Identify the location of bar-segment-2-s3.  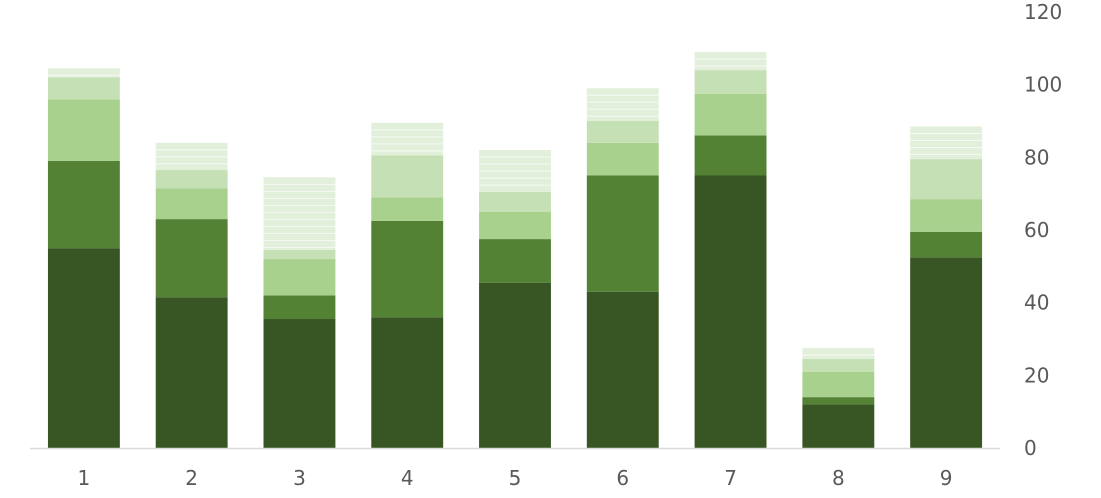
(191, 204).